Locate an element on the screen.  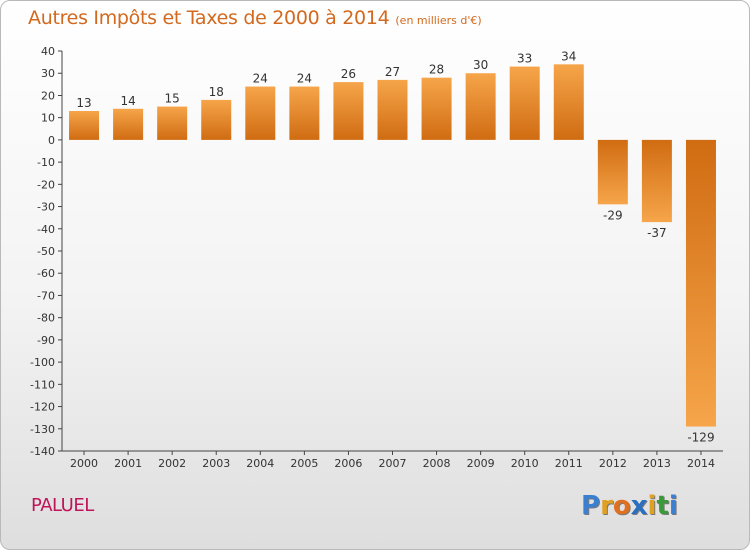
x-tick-label: 2009 is located at coordinates (481, 463).